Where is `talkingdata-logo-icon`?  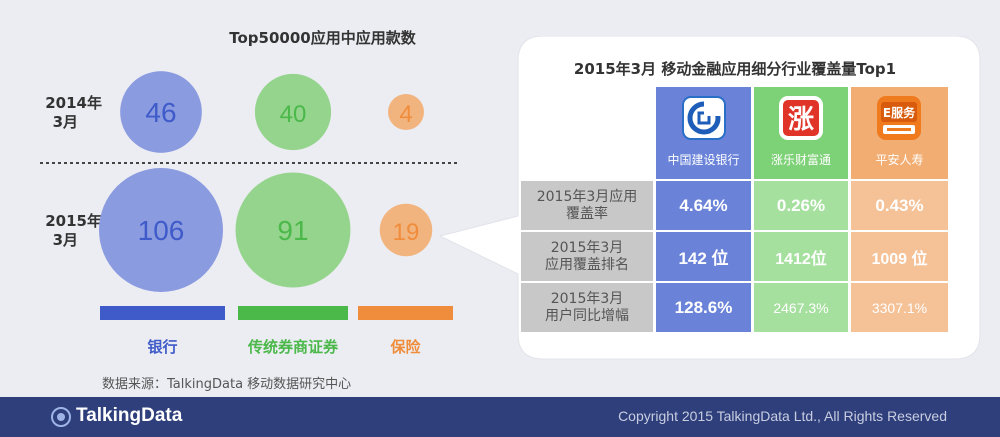
talkingdata-logo-icon is located at coordinates (61, 417).